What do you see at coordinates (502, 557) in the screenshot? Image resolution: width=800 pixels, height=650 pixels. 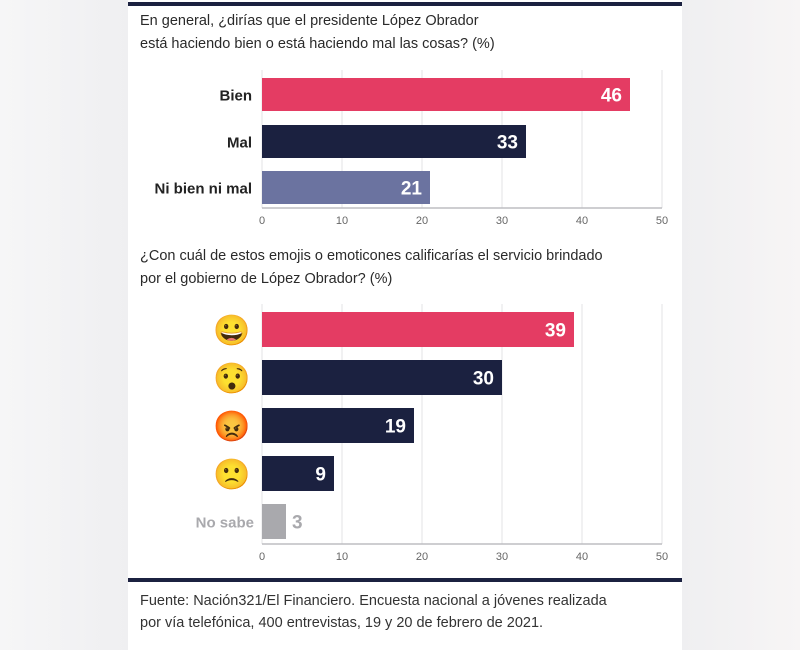 I see `chart-2-tick-label: 30` at bounding box center [502, 557].